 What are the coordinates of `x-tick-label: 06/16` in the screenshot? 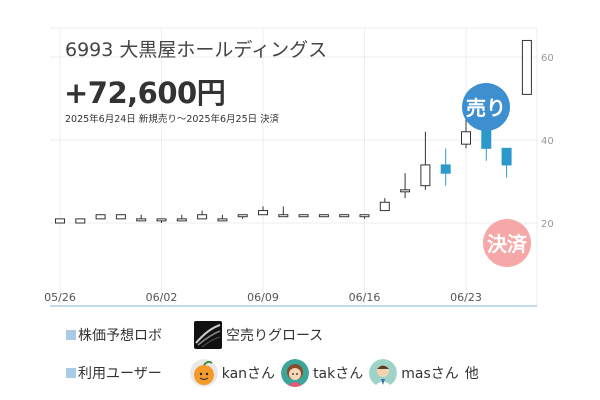 It's located at (365, 297).